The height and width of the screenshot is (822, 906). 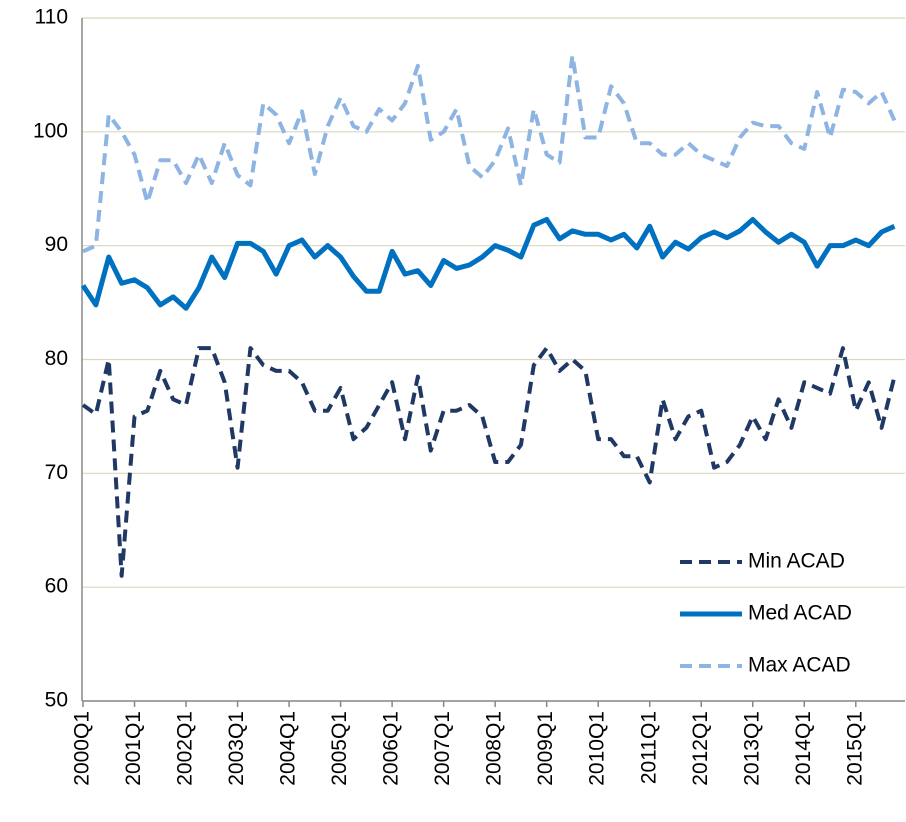 What do you see at coordinates (597, 748) in the screenshot?
I see `x-tick-label: 2010Q1` at bounding box center [597, 748].